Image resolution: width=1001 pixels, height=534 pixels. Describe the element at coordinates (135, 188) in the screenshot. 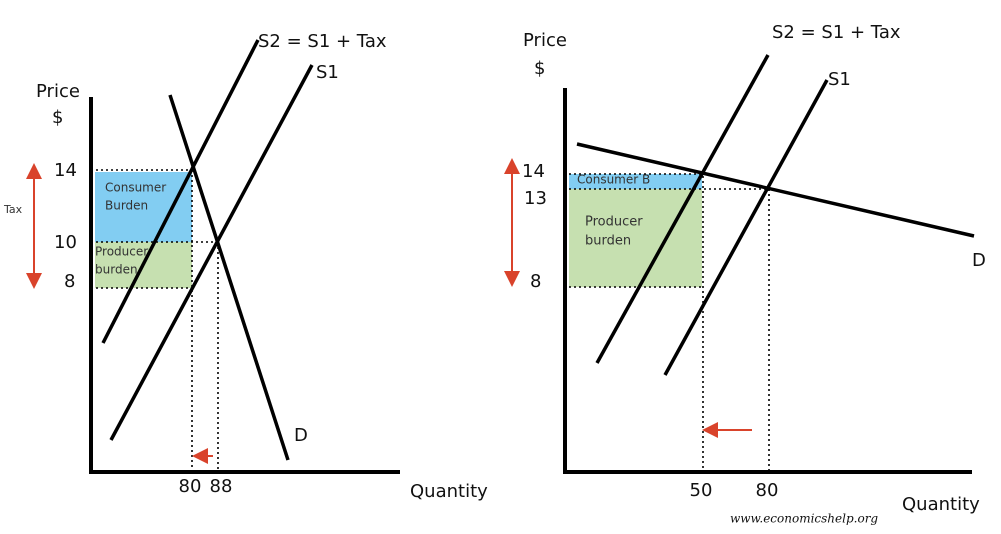

I see `consumer-burden: Consumer` at that location.